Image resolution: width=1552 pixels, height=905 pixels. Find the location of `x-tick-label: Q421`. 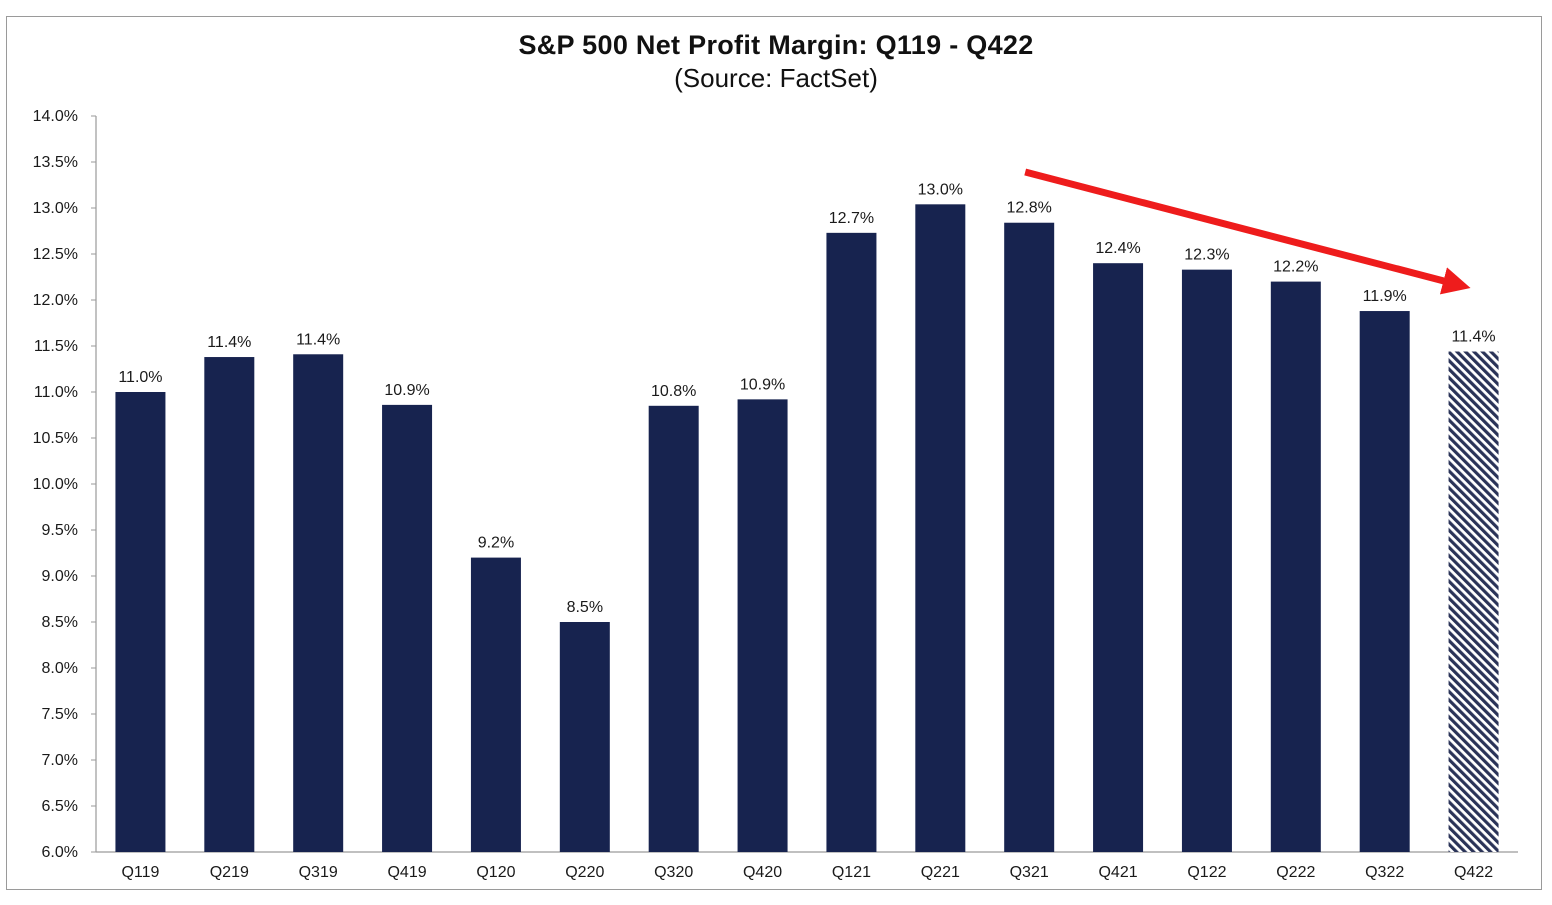

x-tick-label: Q421 is located at coordinates (1117, 872).